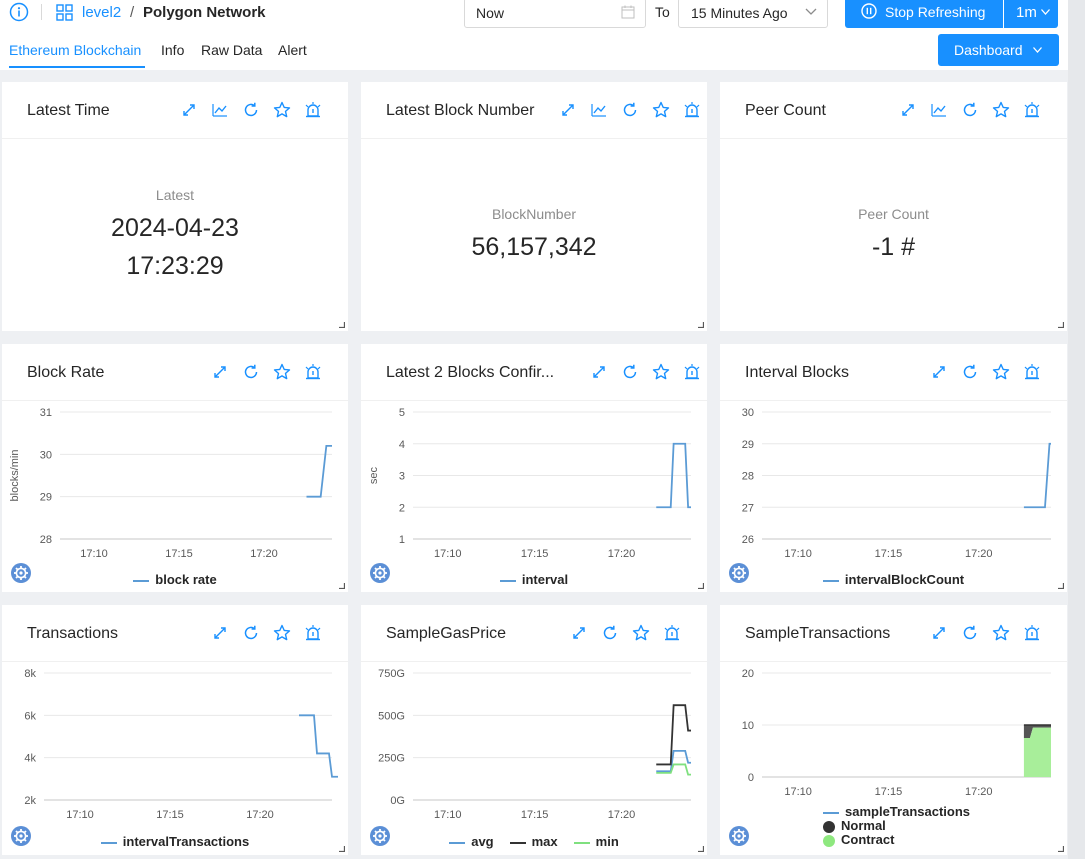 Image resolution: width=1085 pixels, height=859 pixels. Describe the element at coordinates (753, 14) in the screenshot. I see `time-range-select: 15 Minutes Ago` at that location.